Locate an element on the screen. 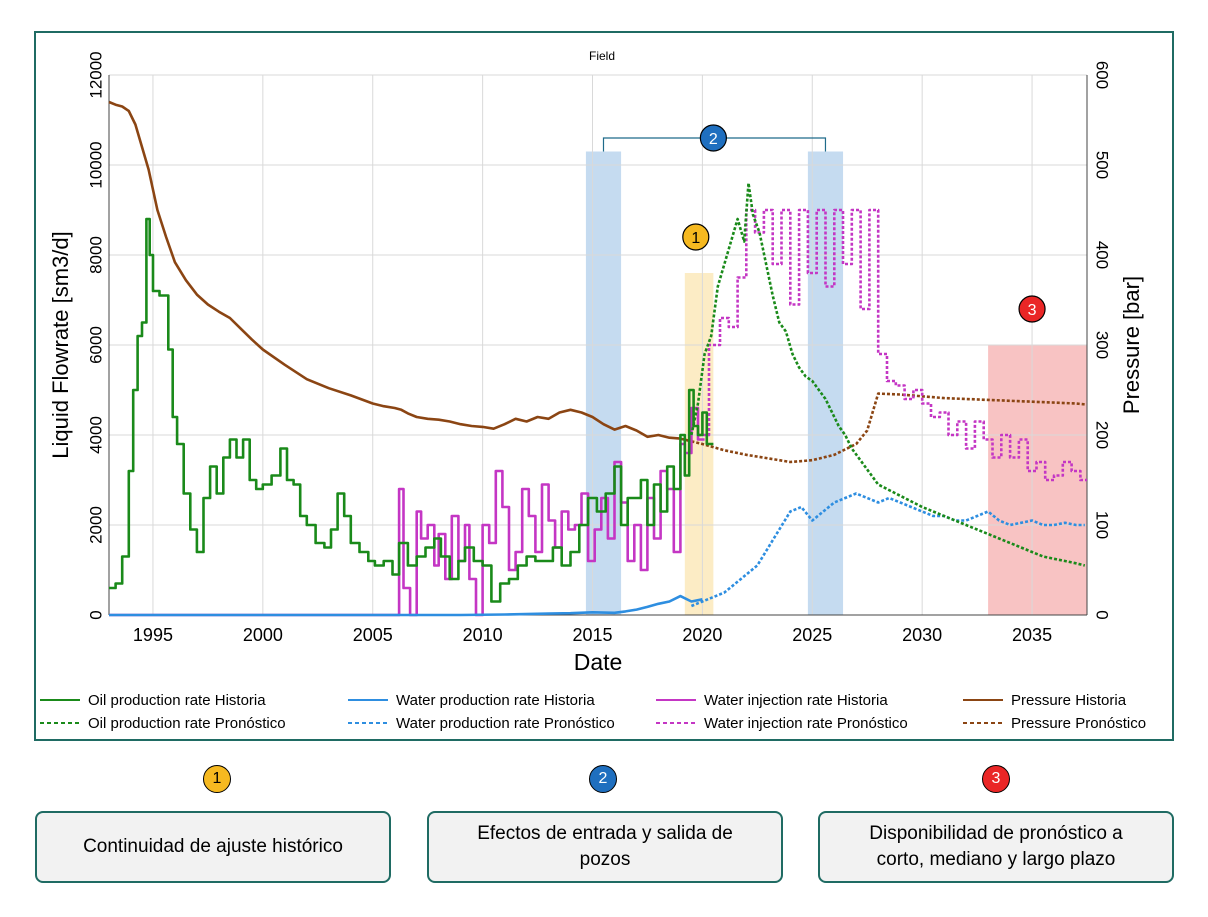  annotation-text-1: Continuidad de ajuste histórico is located at coordinates (213, 846).